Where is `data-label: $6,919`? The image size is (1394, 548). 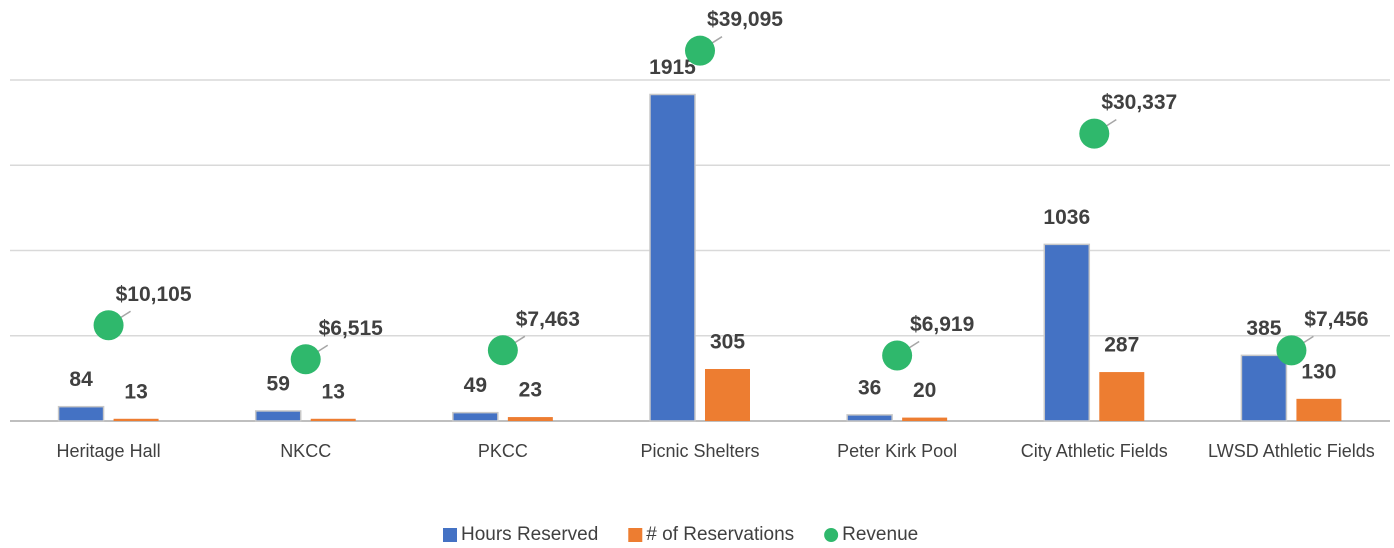 data-label: $6,919 is located at coordinates (942, 324).